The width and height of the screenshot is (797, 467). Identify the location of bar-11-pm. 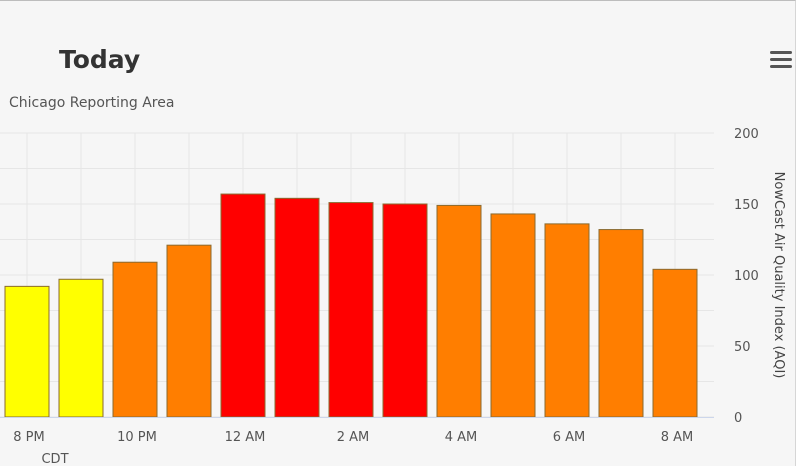
(189, 331).